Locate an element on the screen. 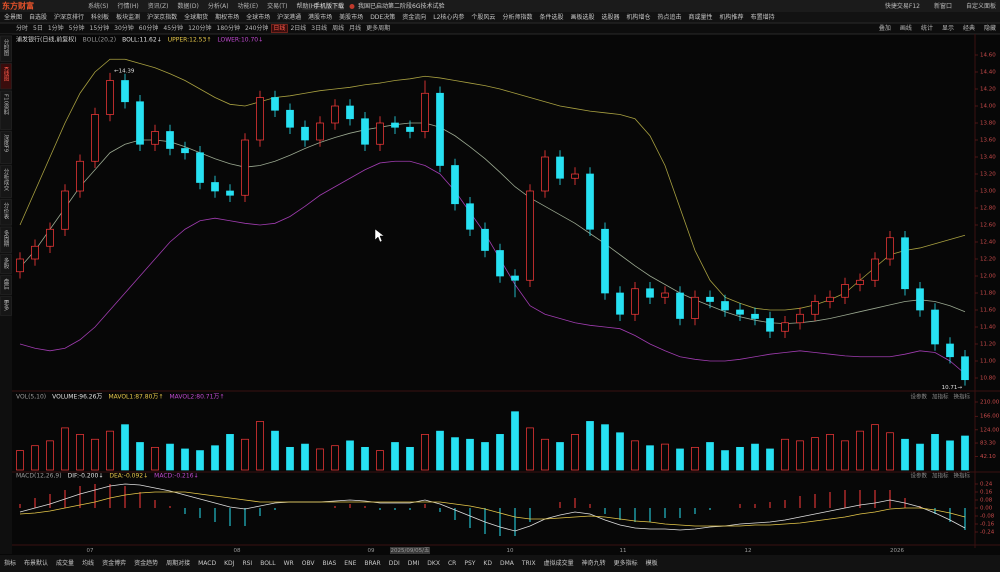 The width and height of the screenshot is (1000, 572). side-tab: 更多 is located at coordinates (6, 305).